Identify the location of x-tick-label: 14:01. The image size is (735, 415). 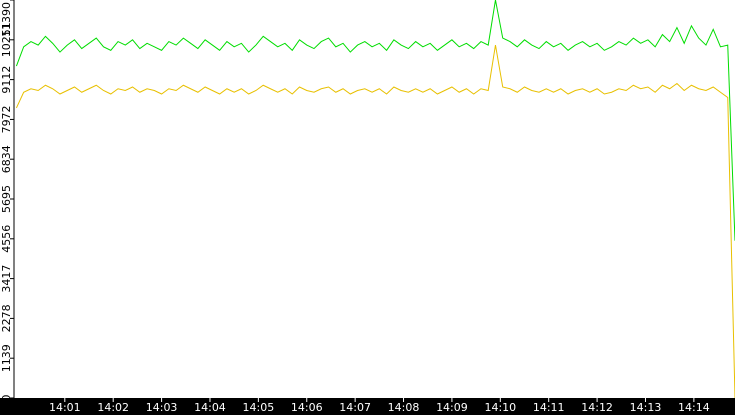
(65, 407).